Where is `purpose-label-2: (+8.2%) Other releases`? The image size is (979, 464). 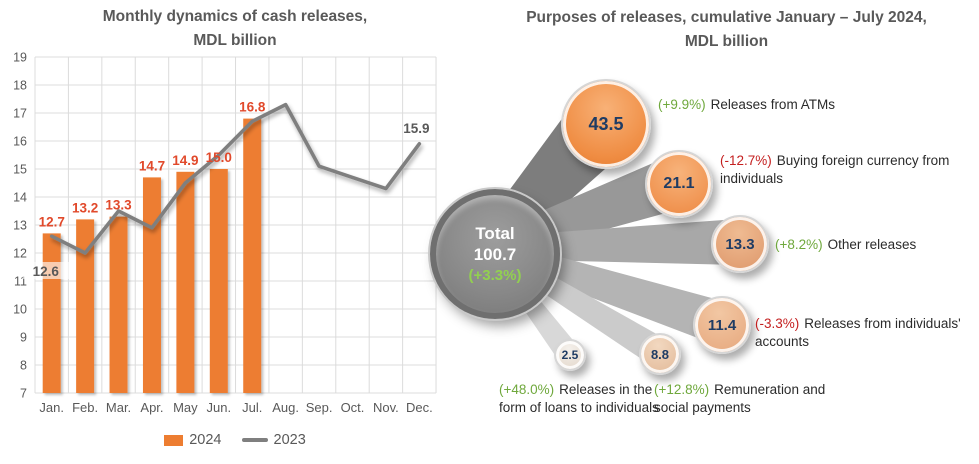 purpose-label-2: (+8.2%) Other releases is located at coordinates (870, 245).